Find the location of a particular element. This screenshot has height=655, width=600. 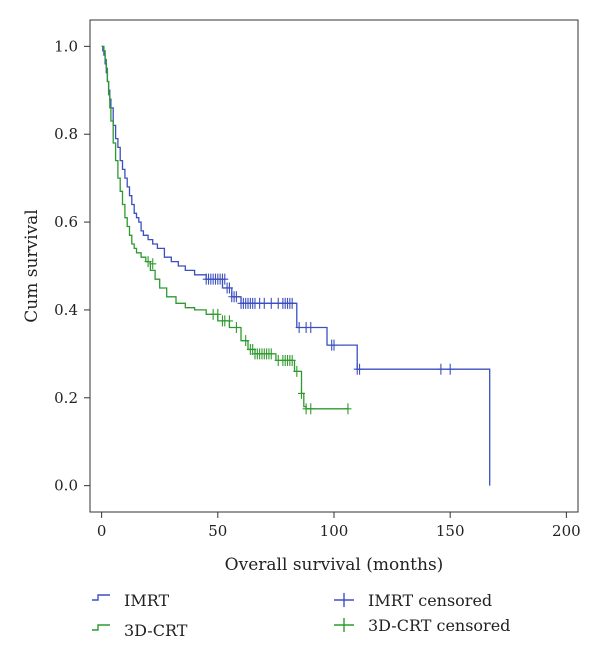

legend-step-symbol-3dcrt is located at coordinates (101, 627).